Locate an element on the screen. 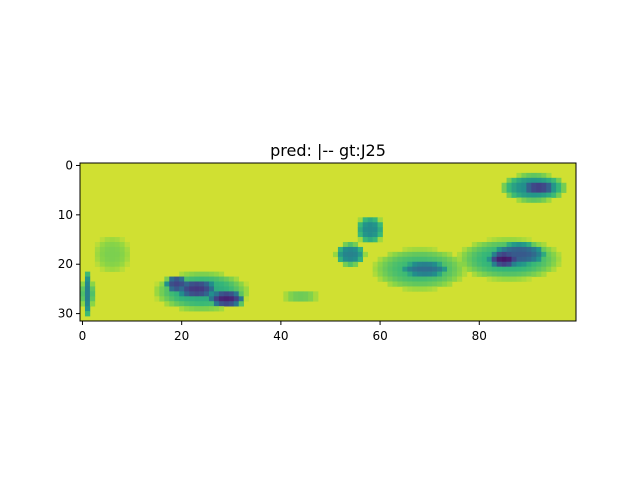 This screenshot has width=640, height=480. y-tick-label: 30 is located at coordinates (65, 314).